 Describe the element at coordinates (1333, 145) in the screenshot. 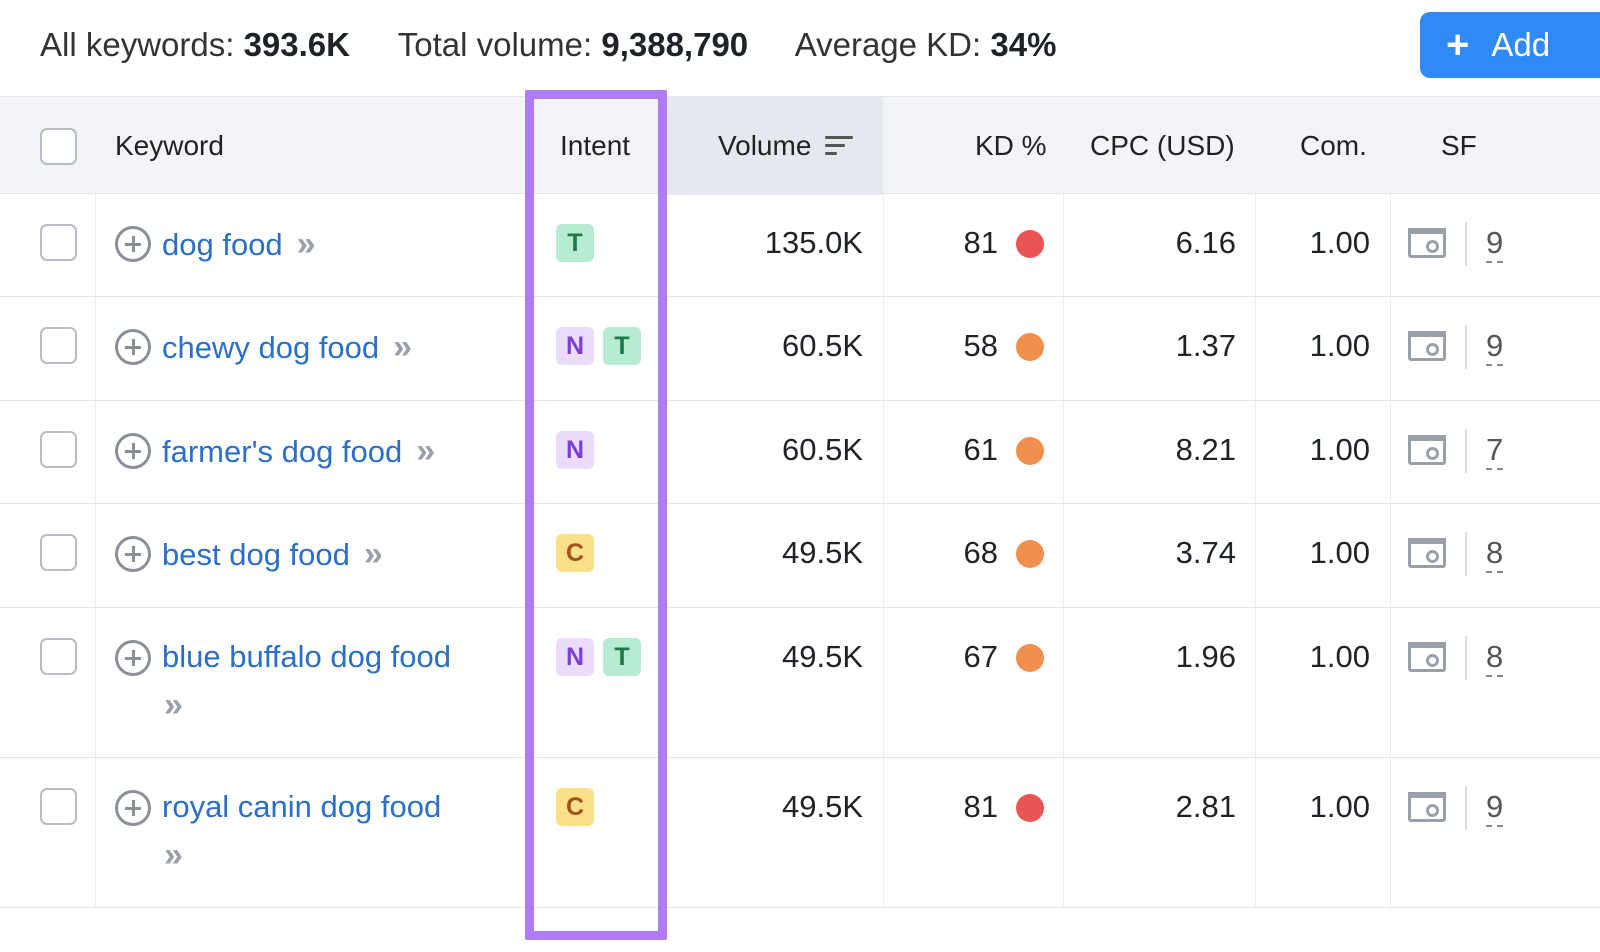

I see `header-com: Com.` at that location.